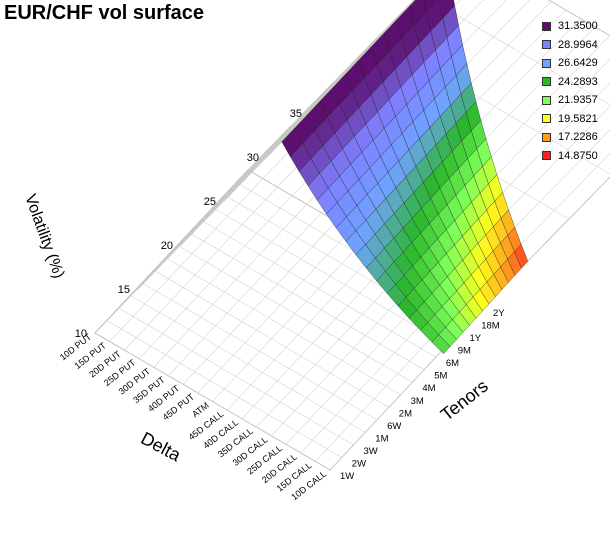  Describe the element at coordinates (578, 63) in the screenshot. I see `legend-label: 26.6429` at that location.